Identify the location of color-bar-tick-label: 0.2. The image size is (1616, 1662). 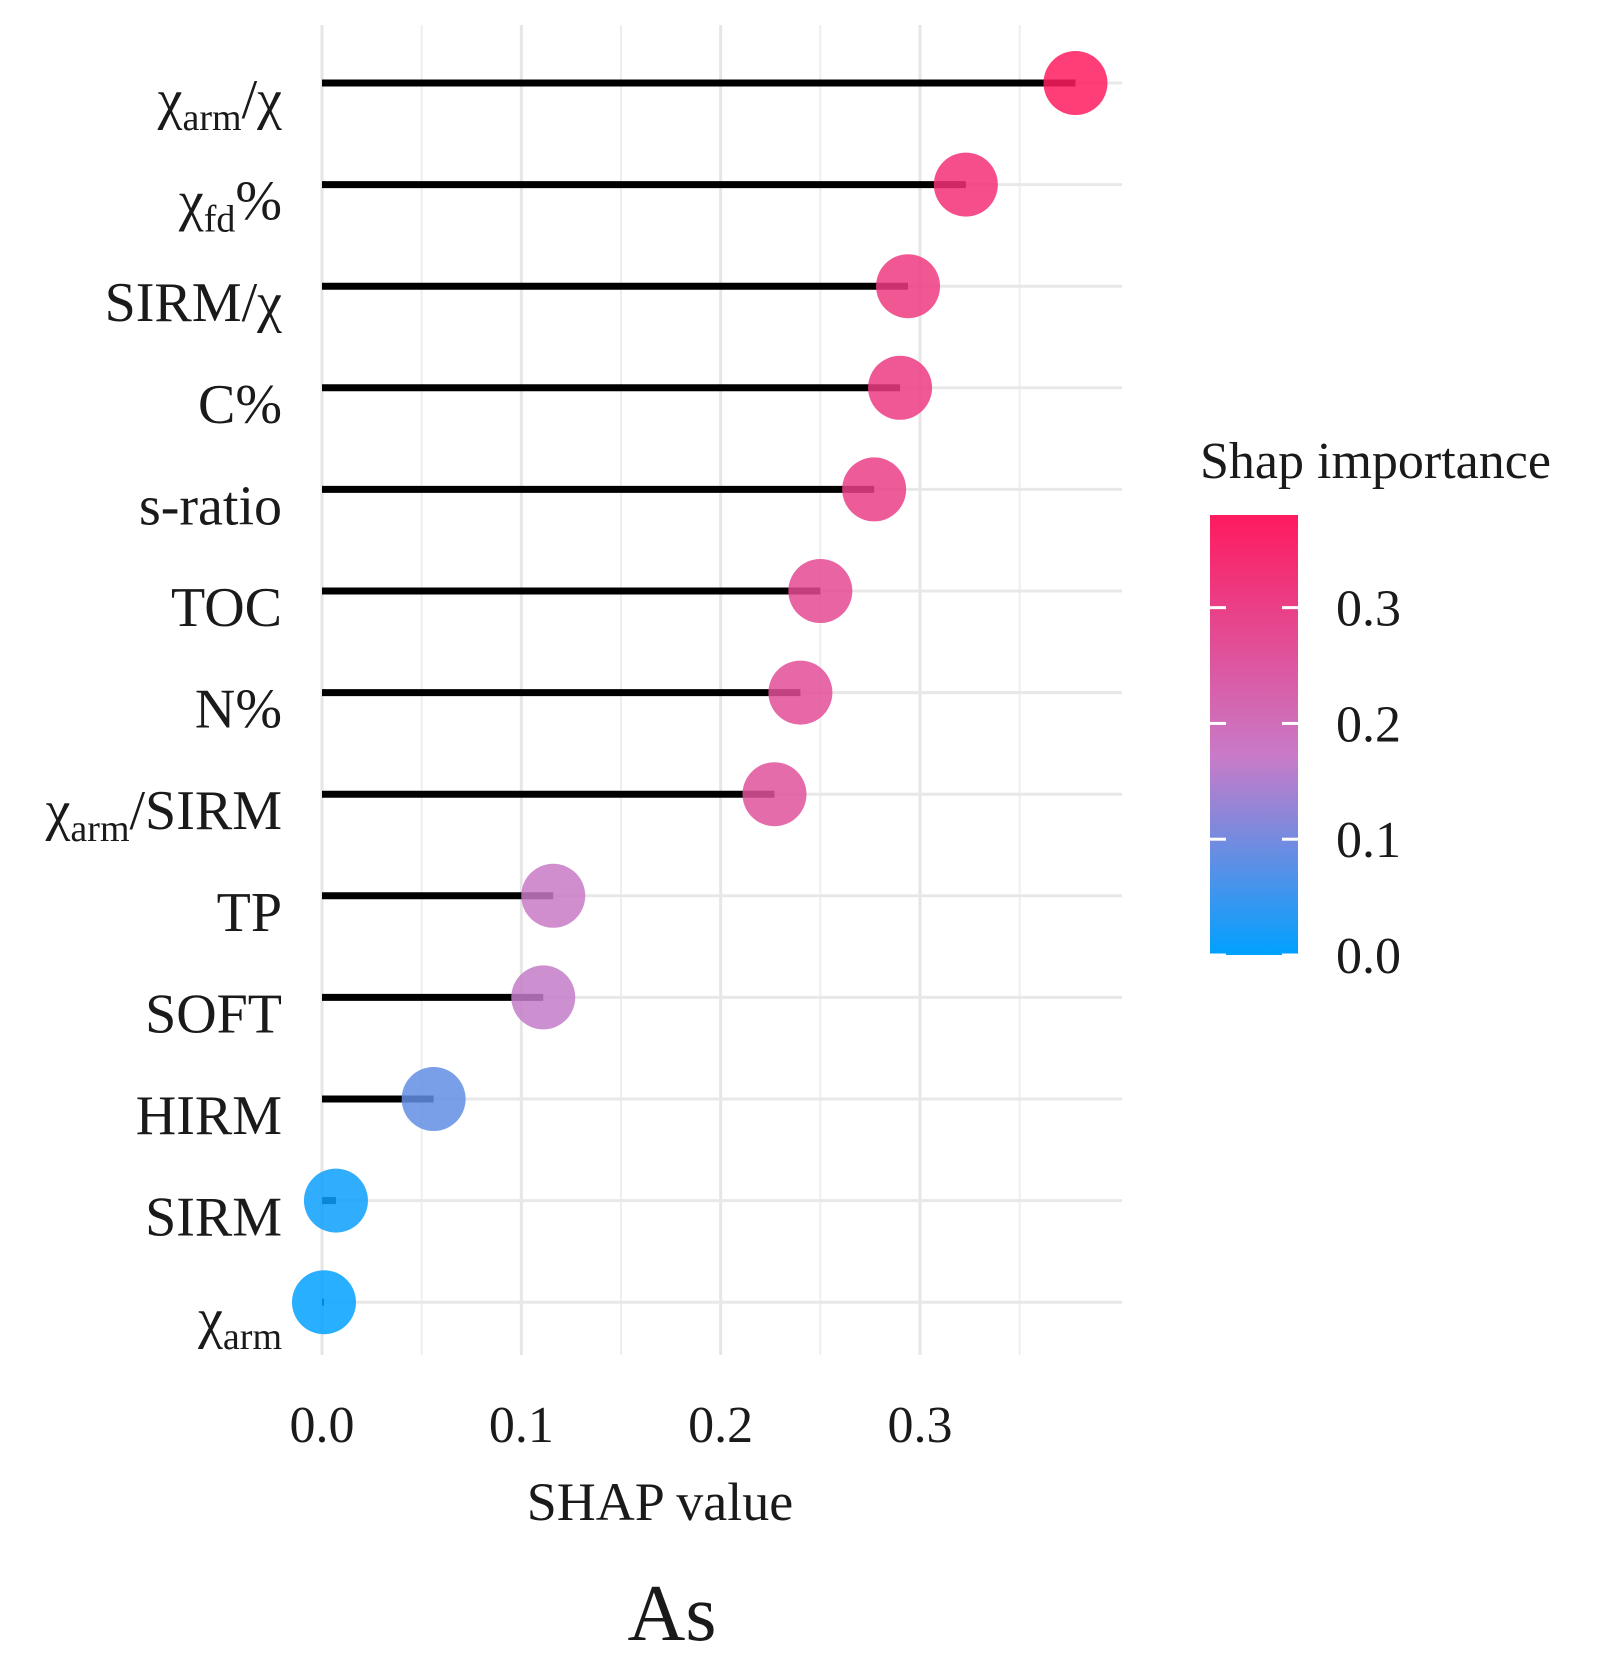
(1368, 724).